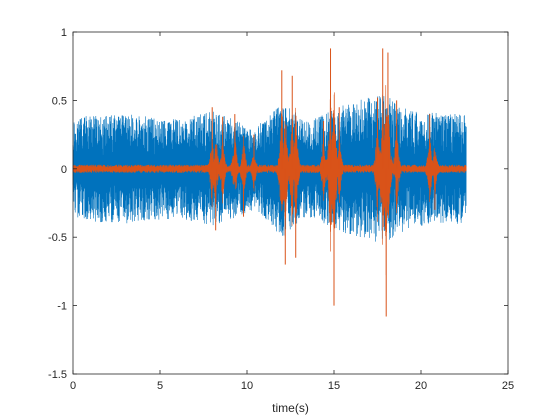  Describe the element at coordinates (57, 375) in the screenshot. I see `y-tick-label: -1.5` at that location.